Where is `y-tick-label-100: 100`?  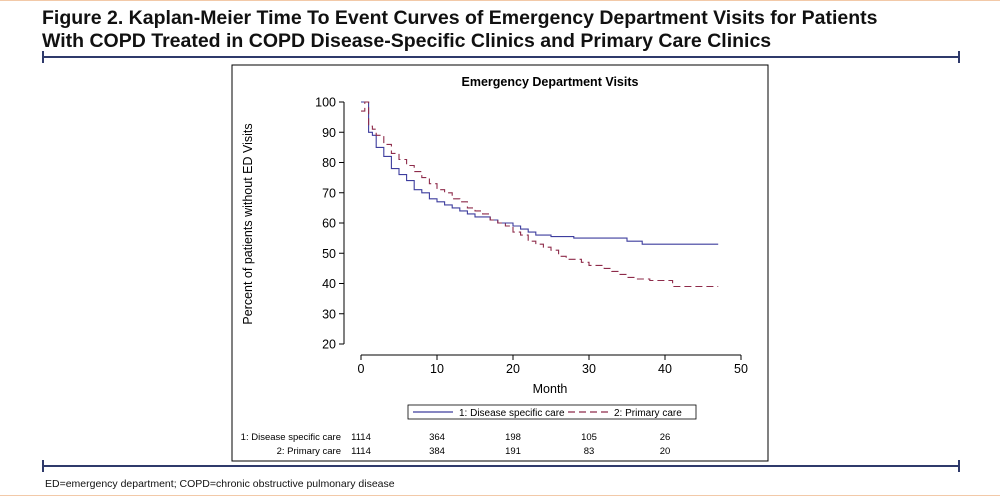
y-tick-label-100: 100 is located at coordinates (325, 103).